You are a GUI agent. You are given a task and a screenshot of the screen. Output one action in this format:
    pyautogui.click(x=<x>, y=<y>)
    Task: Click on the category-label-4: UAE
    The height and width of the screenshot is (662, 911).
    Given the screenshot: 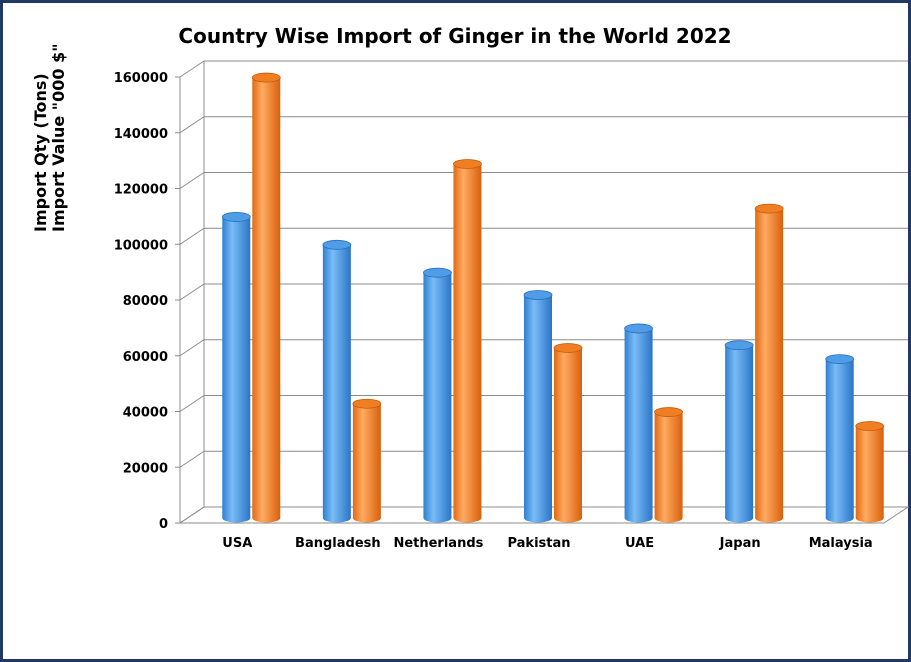 What is the action you would take?
    pyautogui.click(x=639, y=543)
    